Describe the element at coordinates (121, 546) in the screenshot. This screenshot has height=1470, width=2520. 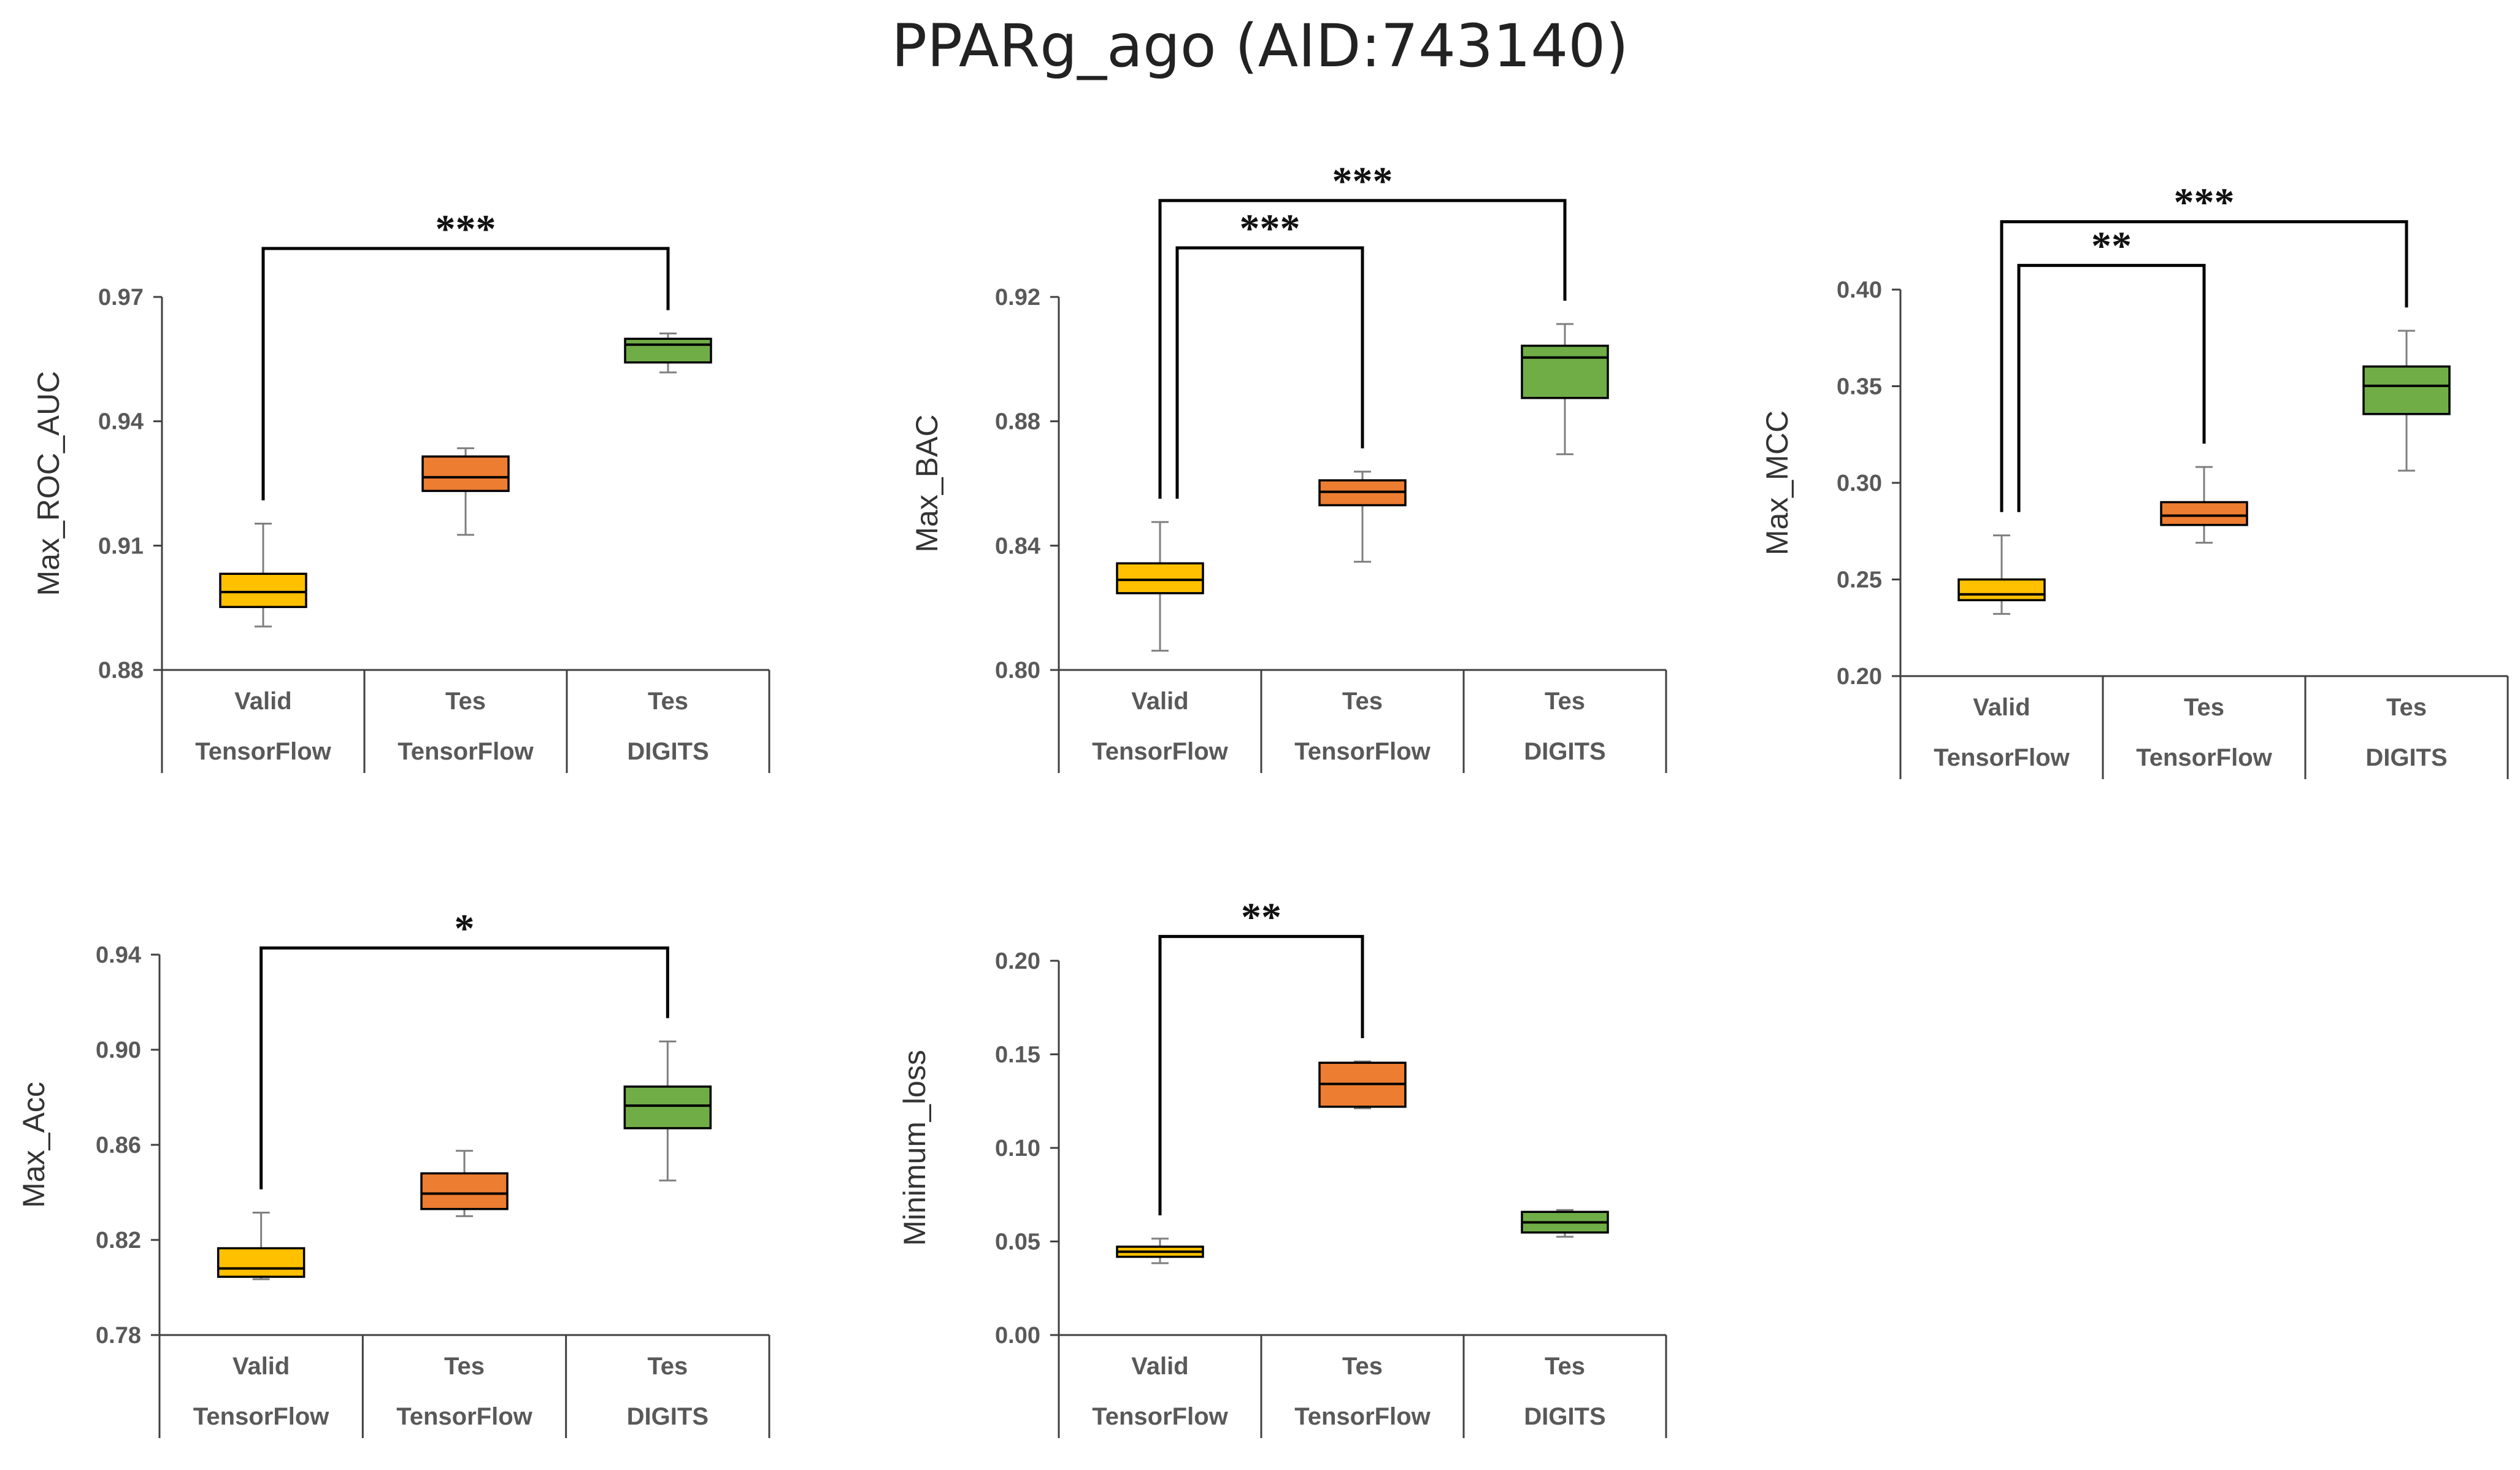
I see `y-tick-label: 0.91` at that location.